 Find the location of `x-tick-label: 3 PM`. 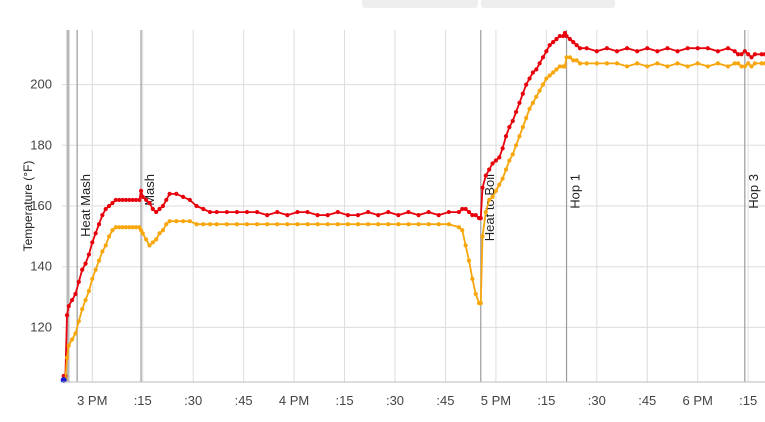

x-tick-label: 3 PM is located at coordinates (92, 400).